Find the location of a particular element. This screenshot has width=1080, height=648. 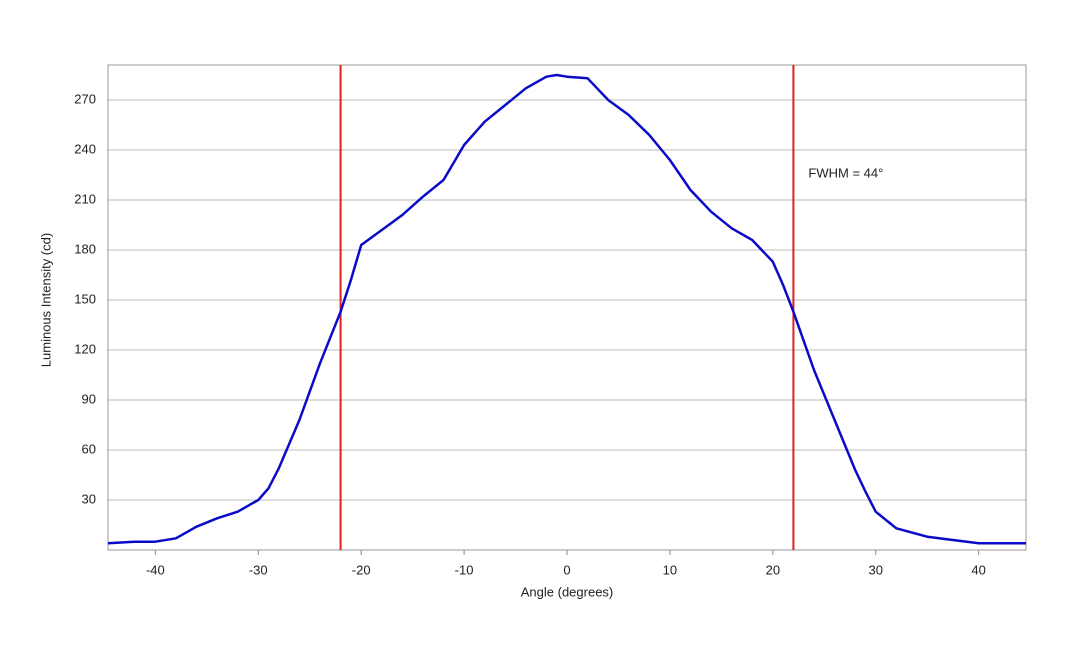

annotation: FWHM = 44° is located at coordinates (845, 172).